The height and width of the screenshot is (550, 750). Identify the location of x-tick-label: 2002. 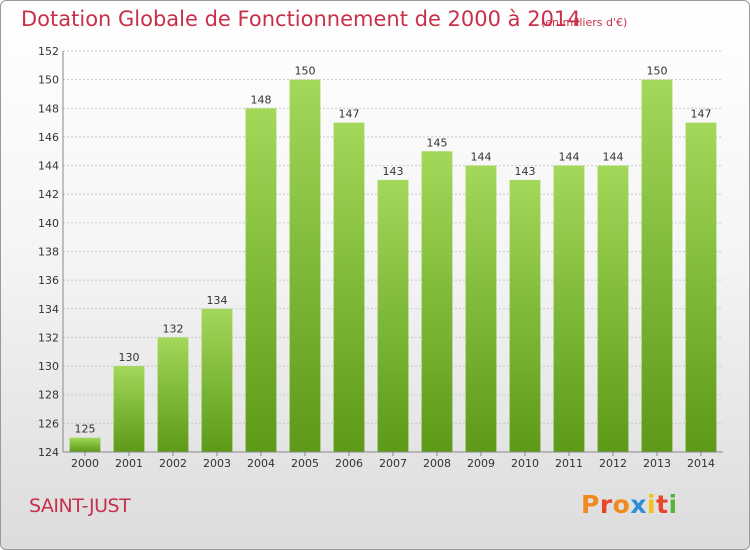
(173, 463).